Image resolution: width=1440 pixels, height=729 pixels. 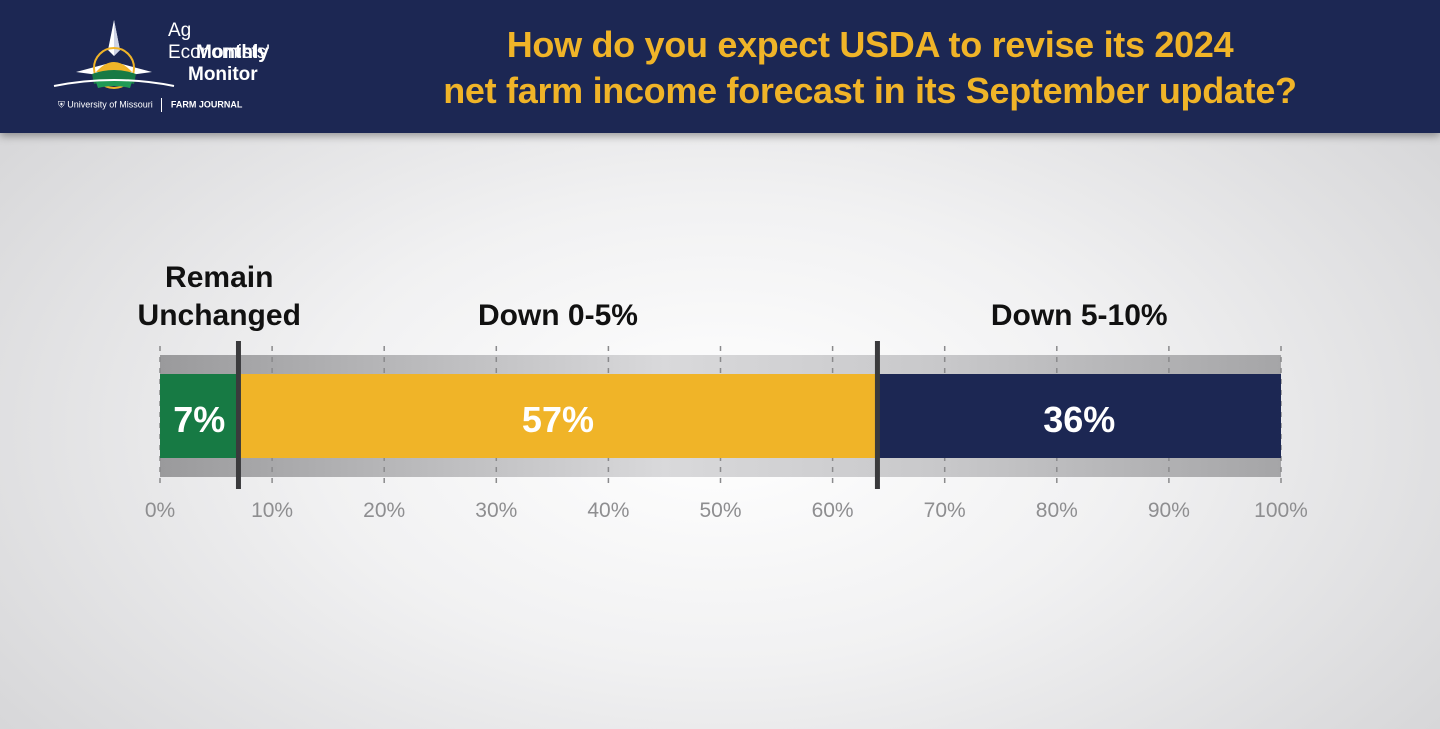 I want to click on x-tick-label: 50%, so click(x=720, y=510).